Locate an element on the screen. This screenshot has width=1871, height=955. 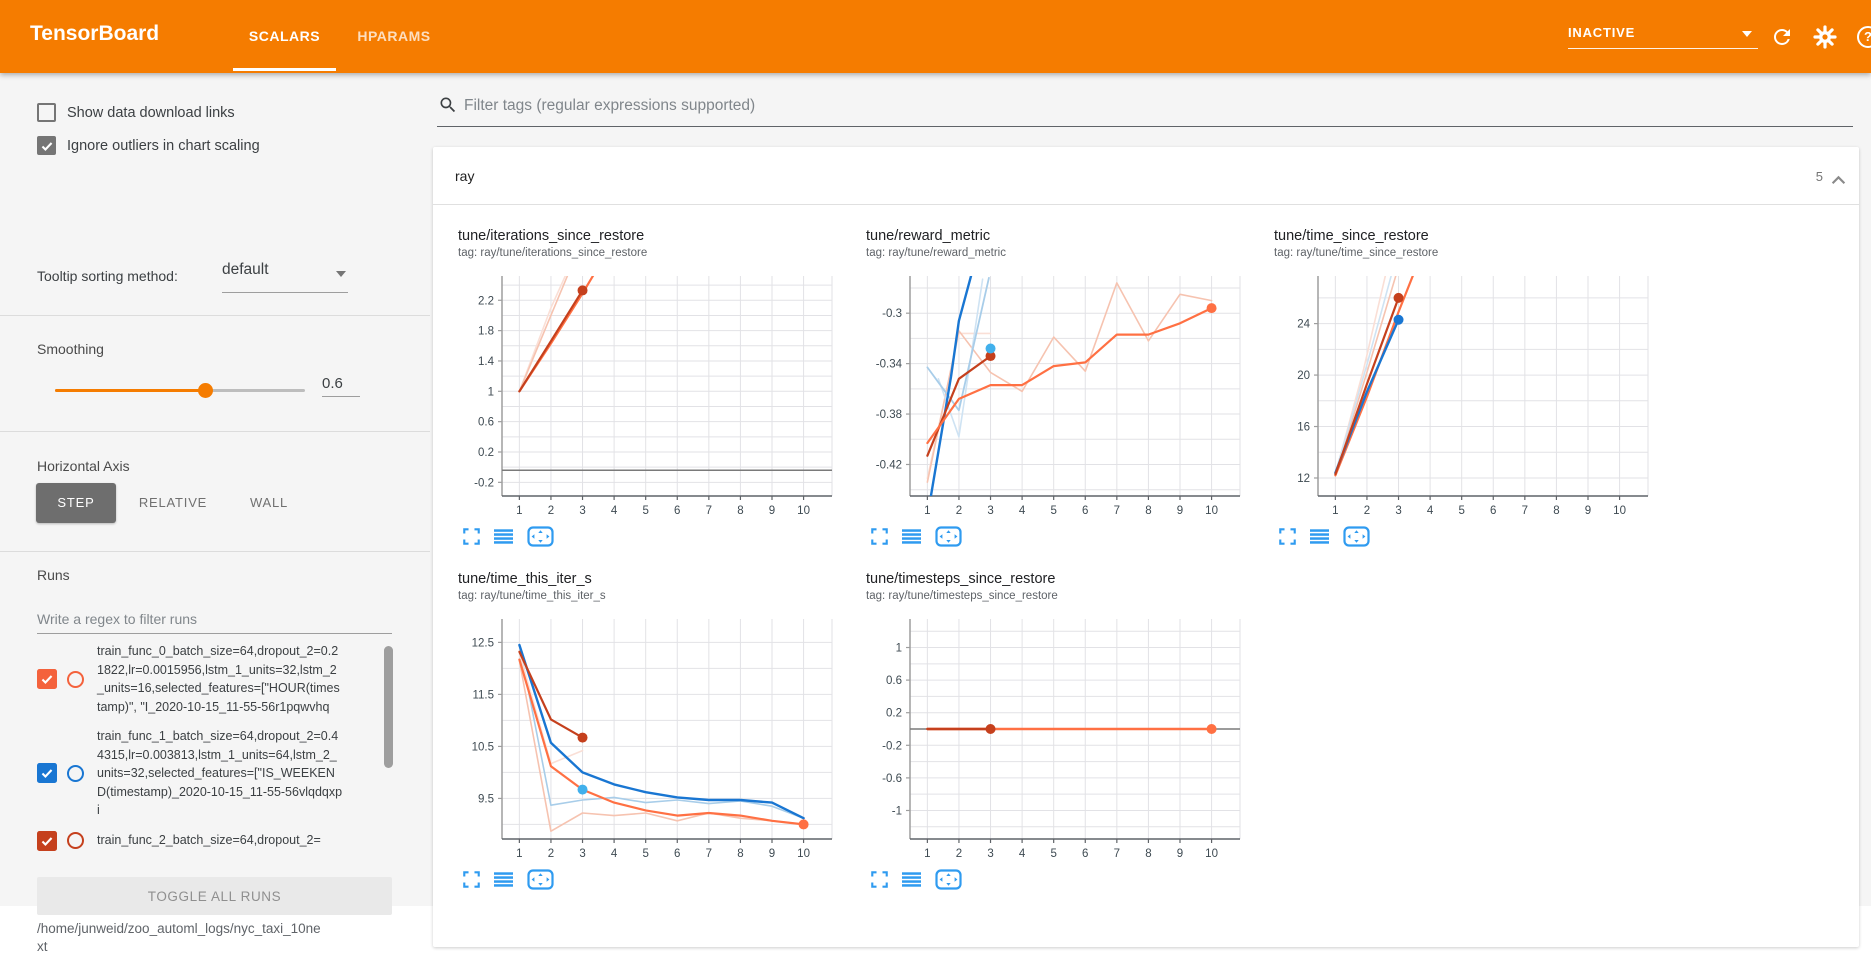
status-dropdown: INACTIVE is located at coordinates (1663, 35).